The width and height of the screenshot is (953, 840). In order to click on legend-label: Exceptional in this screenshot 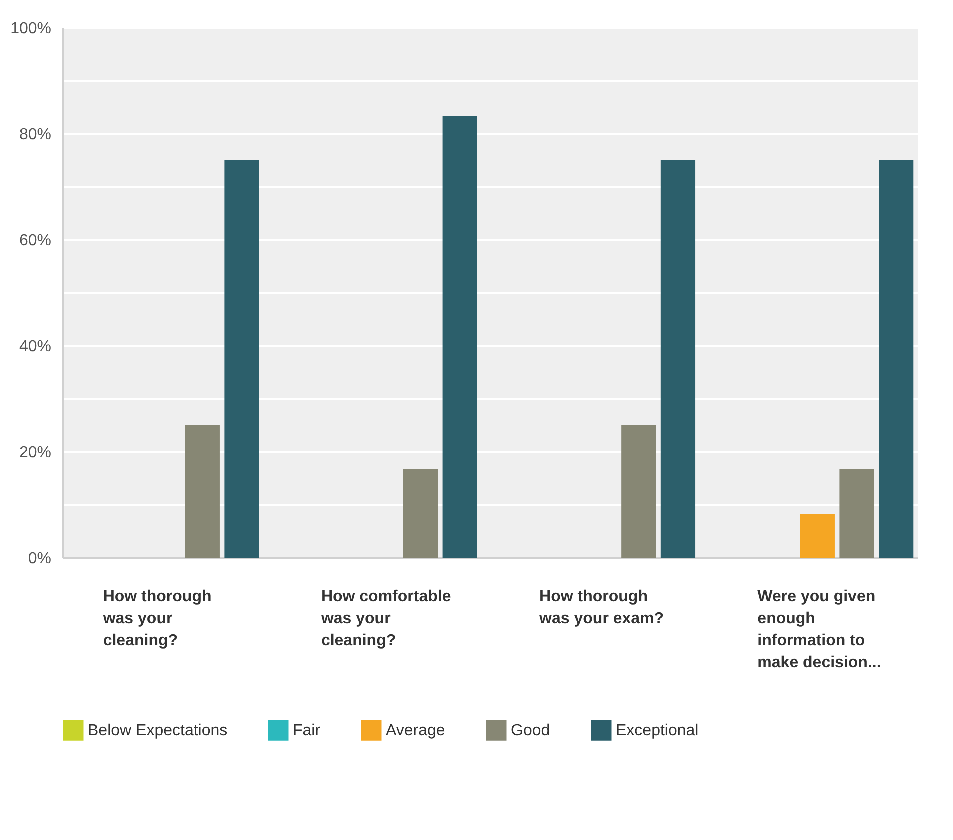, I will do `click(657, 731)`.